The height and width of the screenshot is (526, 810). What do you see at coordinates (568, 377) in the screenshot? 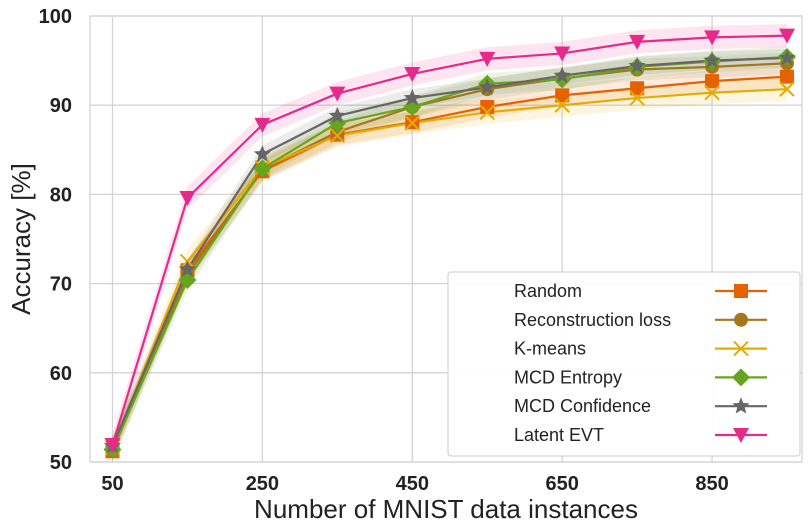
I see `legend-label-mcd-entropy: MCD Entropy` at bounding box center [568, 377].